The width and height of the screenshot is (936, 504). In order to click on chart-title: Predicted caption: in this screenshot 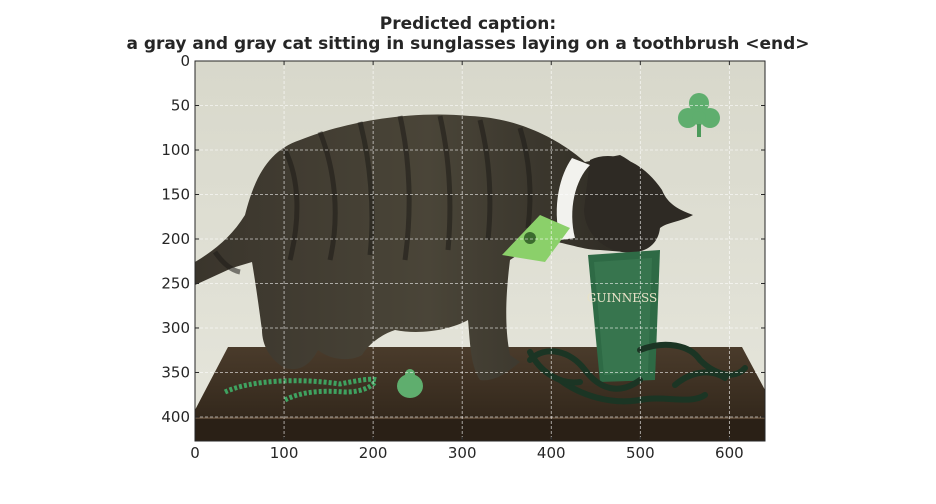, I will do `click(468, 24)`.